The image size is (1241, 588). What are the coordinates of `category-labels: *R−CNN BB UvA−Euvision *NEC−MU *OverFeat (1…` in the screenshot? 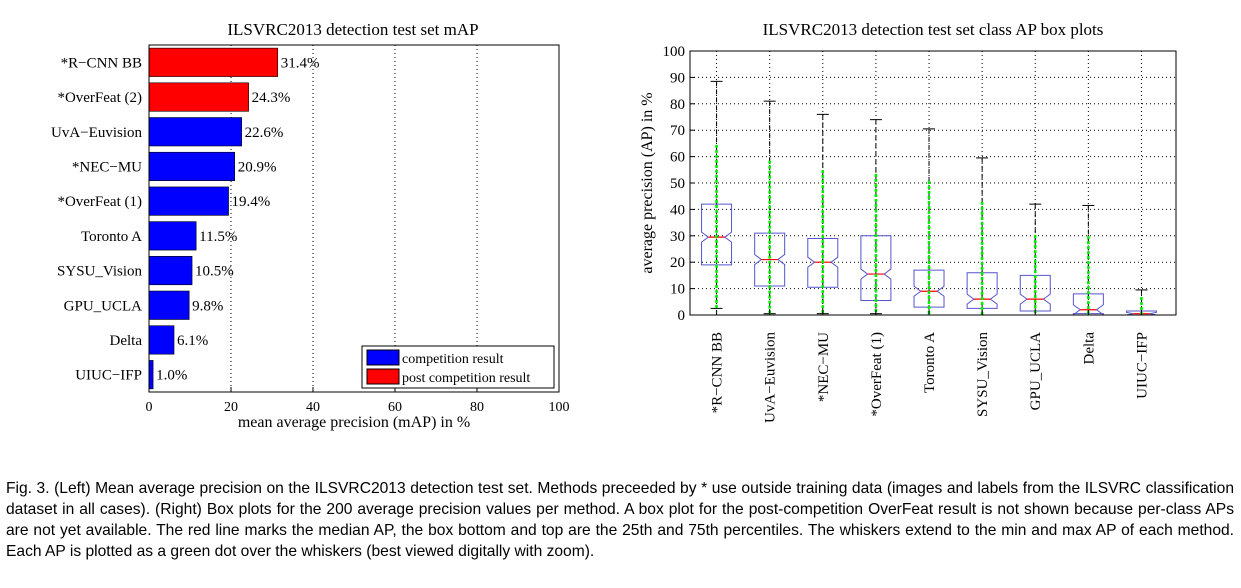 It's located at (930, 377).